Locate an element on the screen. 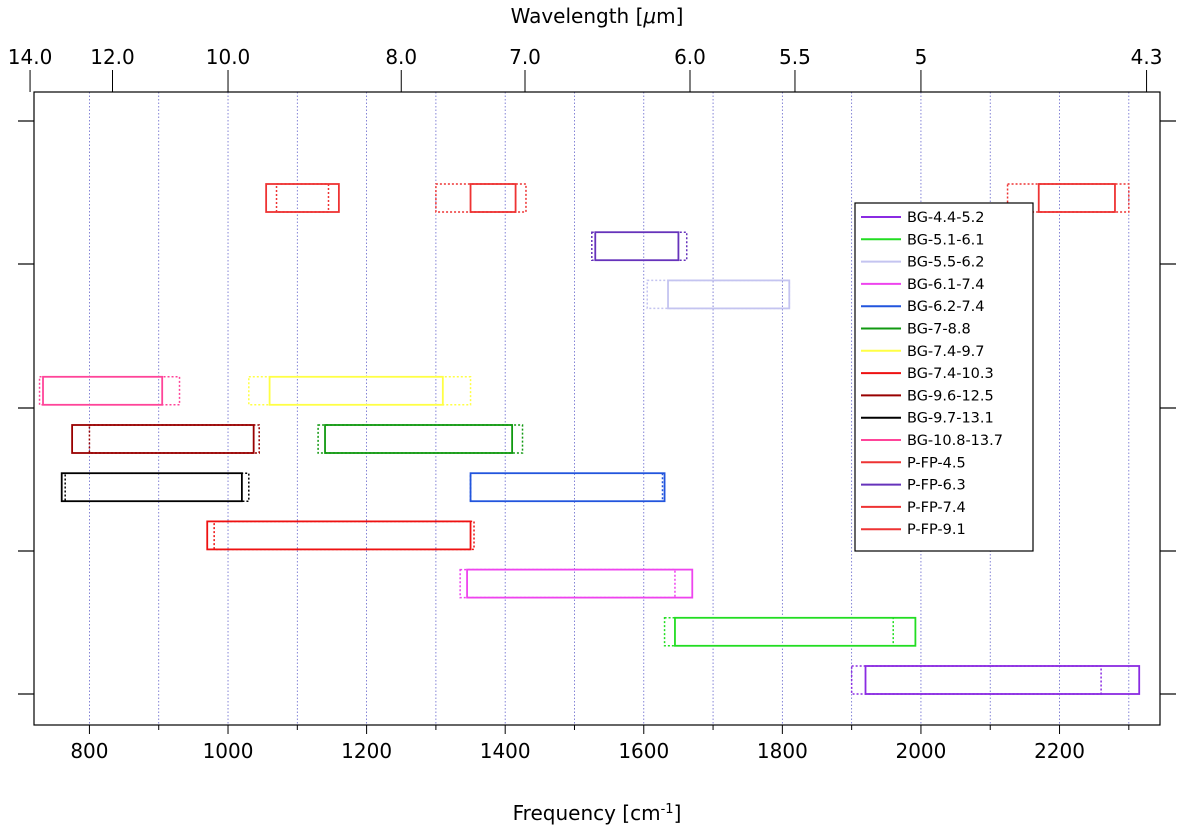 Image resolution: width=1187 pixels, height=827 pixels. x-tick-label: 1400 is located at coordinates (505, 751).